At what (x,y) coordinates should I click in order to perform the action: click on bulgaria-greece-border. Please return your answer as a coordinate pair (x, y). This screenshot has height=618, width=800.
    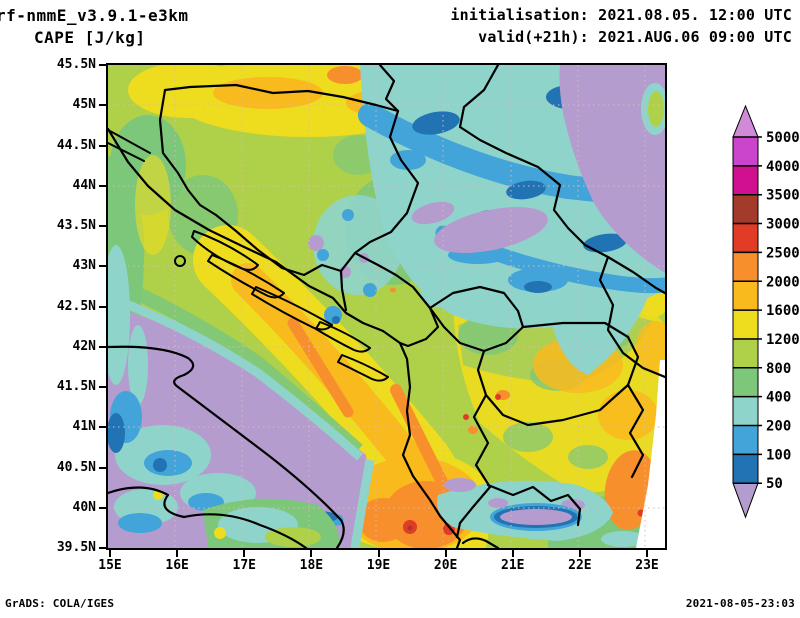
    Looking at the image, I should click on (635, 431).